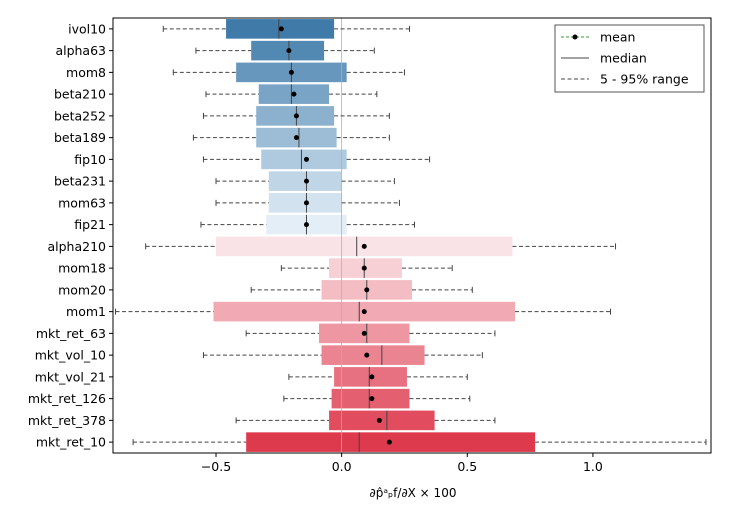 The image size is (729, 520). I want to click on y-tick-label: mkt_ret_10, so click(71, 442).